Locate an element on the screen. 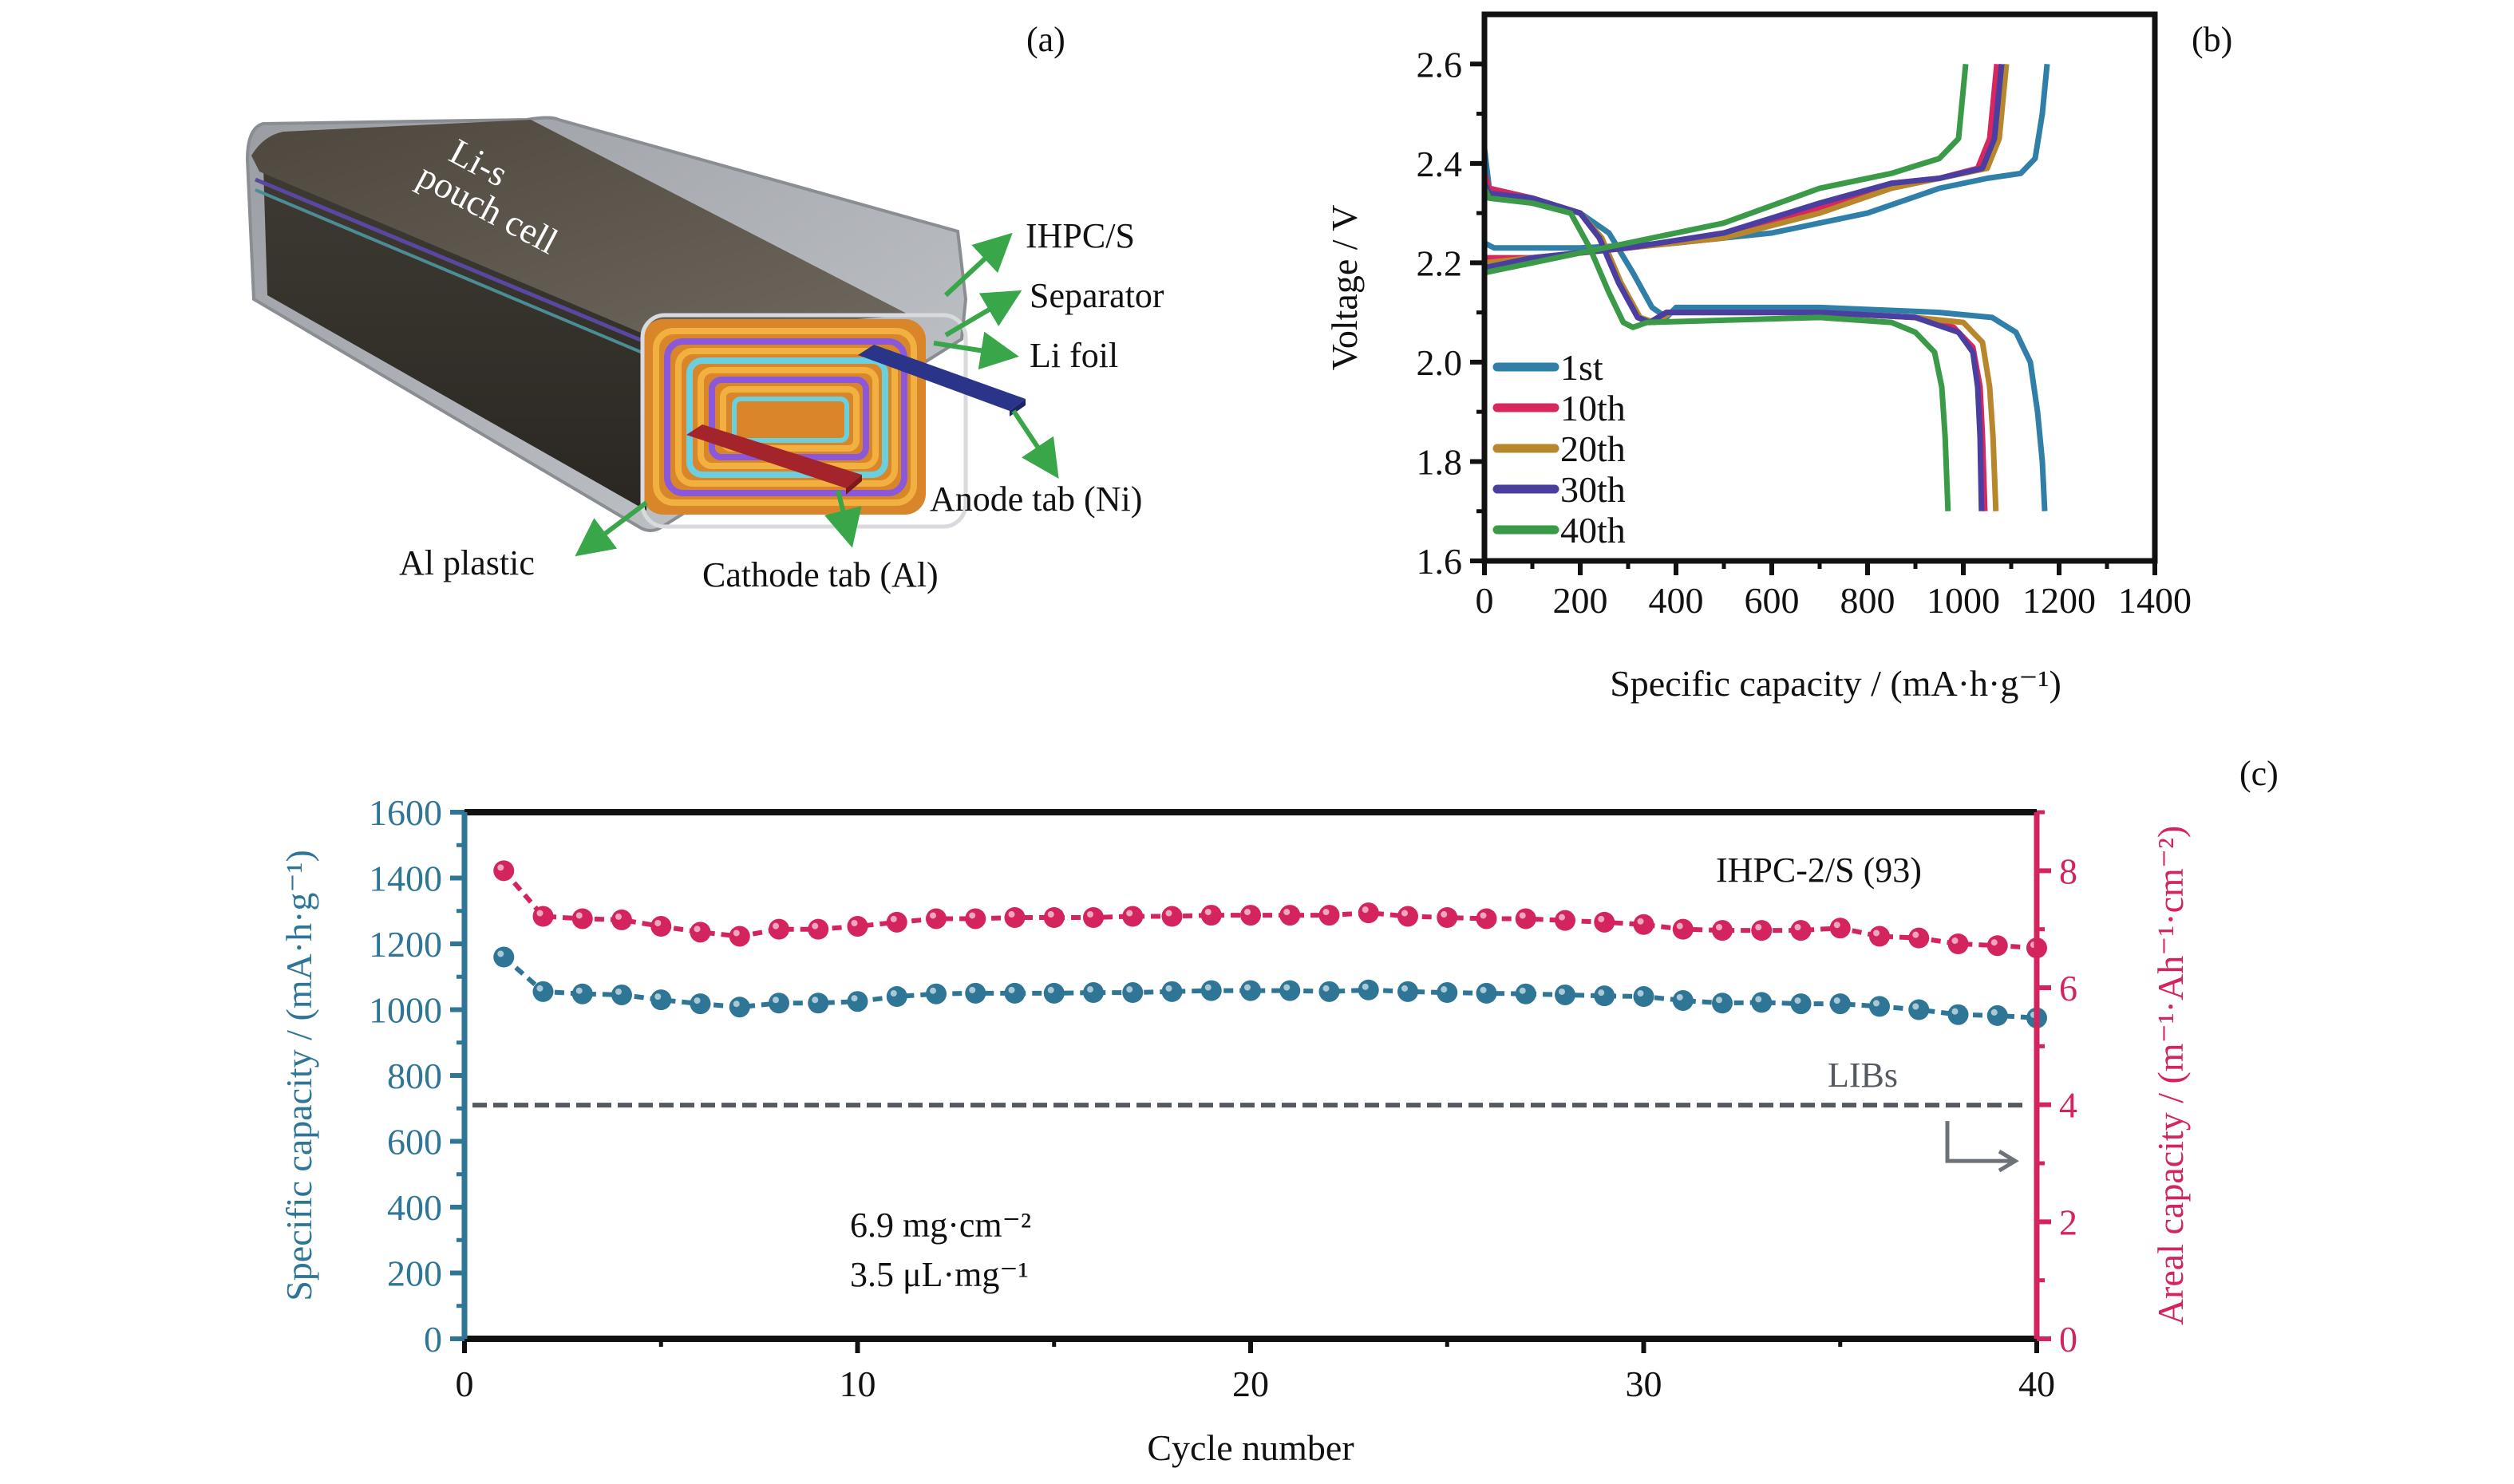 This screenshot has width=2514, height=1484. libs-reference-label: LIBs is located at coordinates (1863, 1075).